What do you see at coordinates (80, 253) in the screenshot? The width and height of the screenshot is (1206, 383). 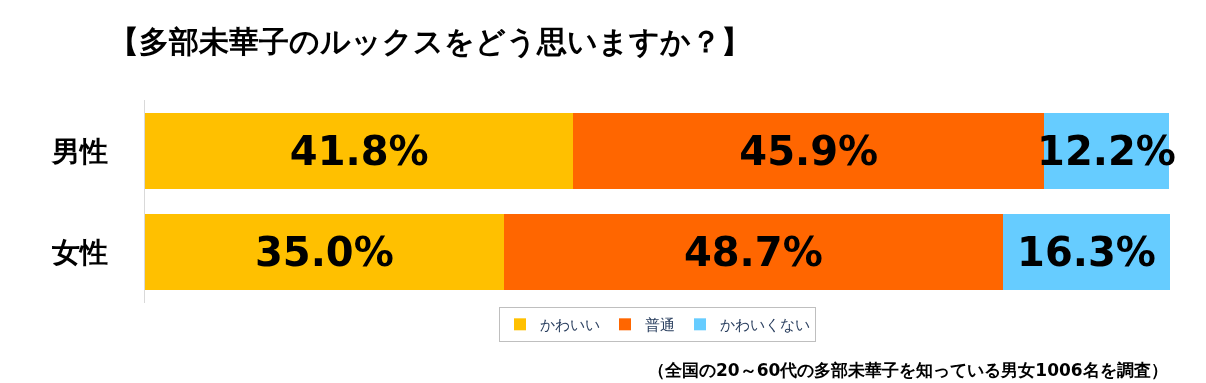 I see `y-tick-label: 女性` at bounding box center [80, 253].